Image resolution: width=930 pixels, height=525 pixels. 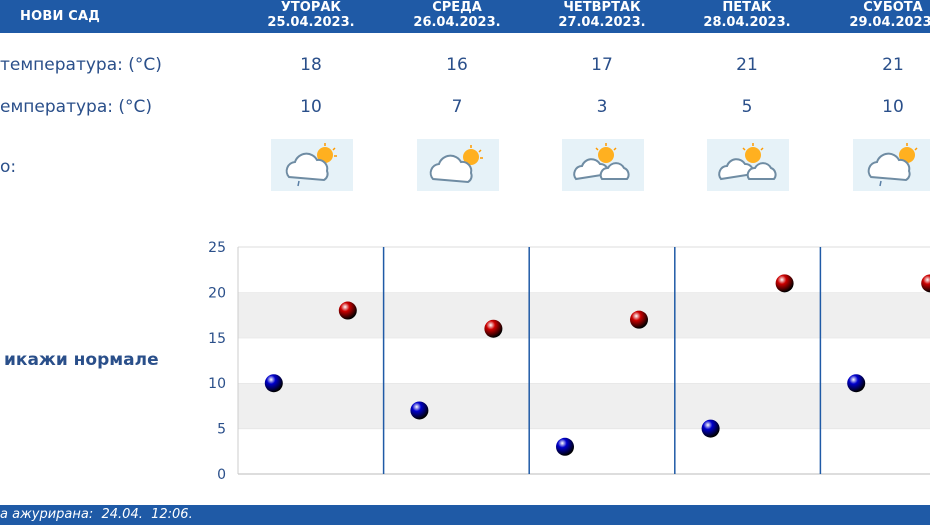 What do you see at coordinates (747, 7) in the screenshot?
I see `day-name: ПЕТАК` at bounding box center [747, 7].